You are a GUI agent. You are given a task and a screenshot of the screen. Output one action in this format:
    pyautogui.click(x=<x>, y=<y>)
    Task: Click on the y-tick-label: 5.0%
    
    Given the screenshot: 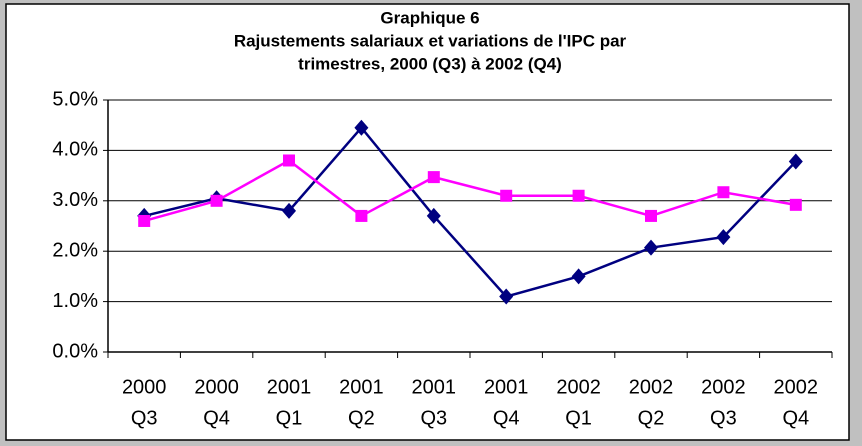 What is the action you would take?
    pyautogui.click(x=75, y=99)
    